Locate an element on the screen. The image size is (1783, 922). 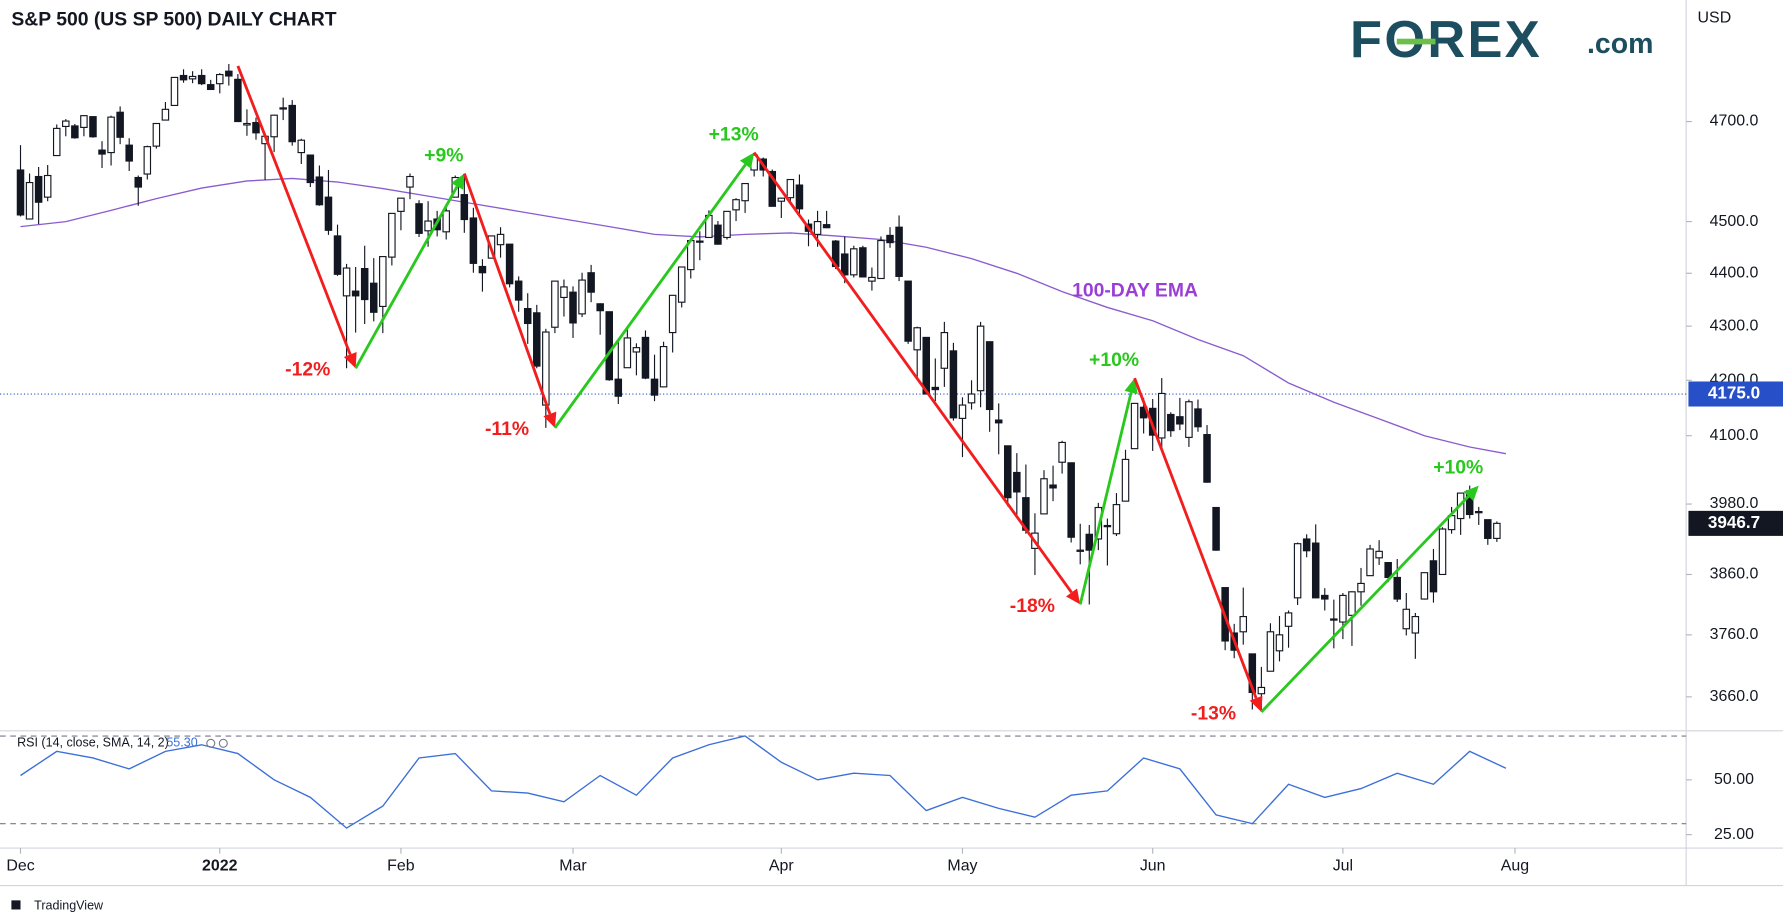
logo-main: FOREX is located at coordinates (1446, 40).